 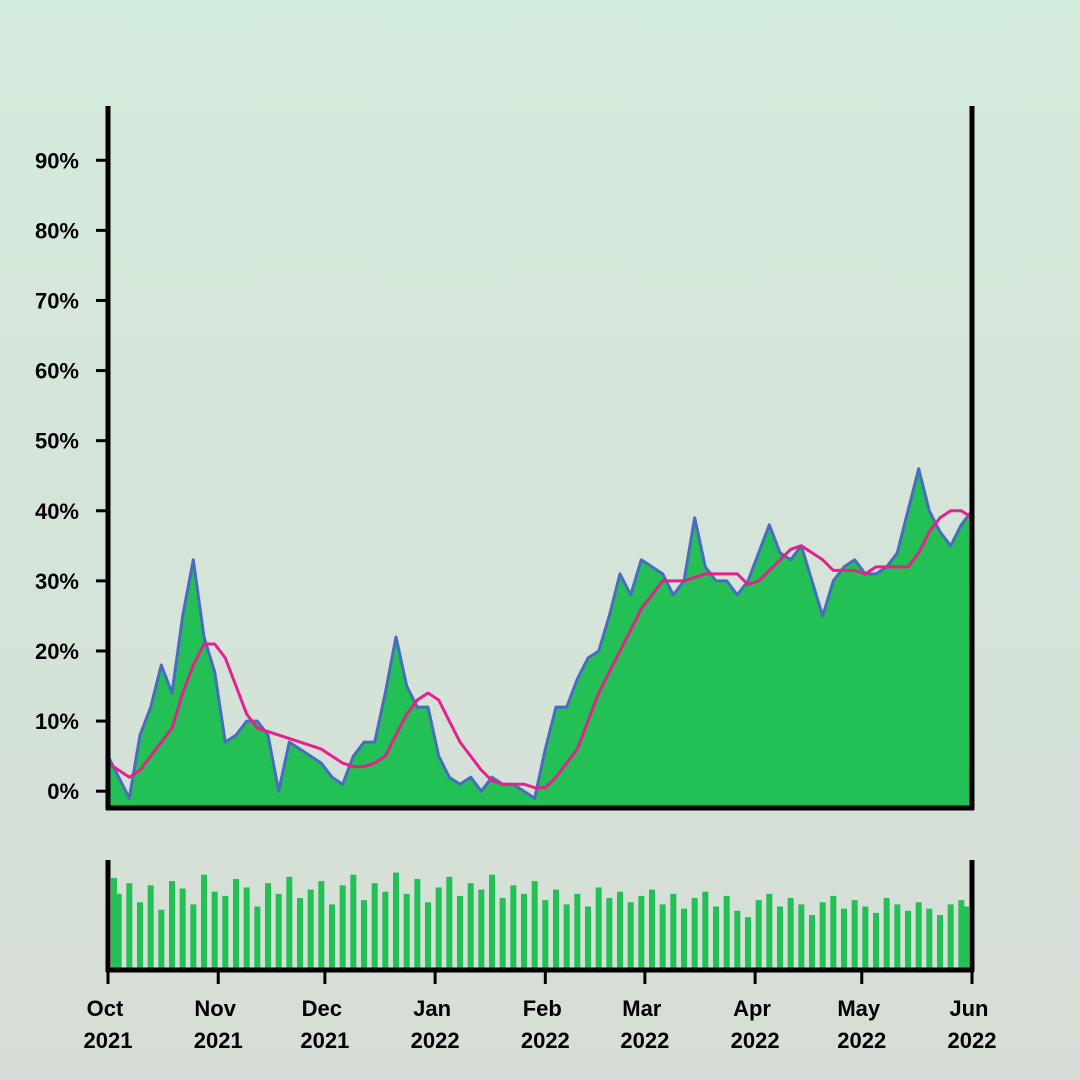 I want to click on y-tick-label: 90%, so click(x=57, y=160).